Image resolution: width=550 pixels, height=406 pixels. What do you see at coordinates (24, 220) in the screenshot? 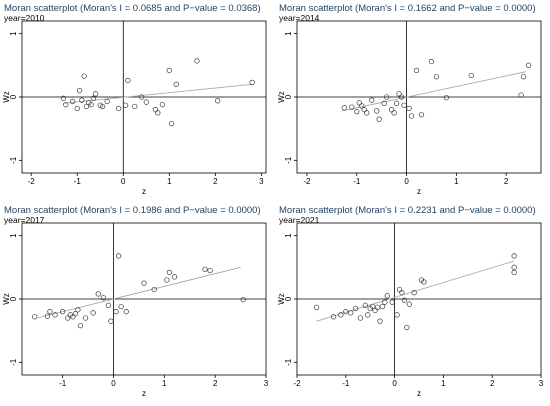
I see `chart-subtitle: year=2017` at bounding box center [24, 220].